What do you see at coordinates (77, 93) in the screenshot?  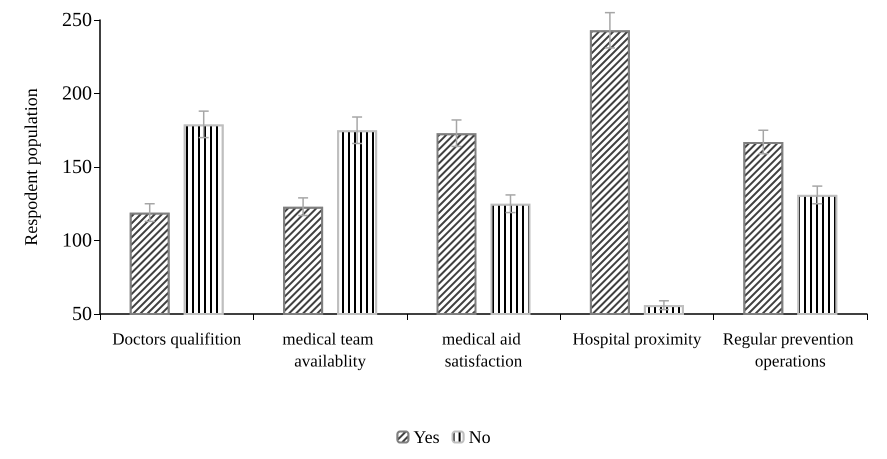 I see `y-tick-label: 200` at bounding box center [77, 93].